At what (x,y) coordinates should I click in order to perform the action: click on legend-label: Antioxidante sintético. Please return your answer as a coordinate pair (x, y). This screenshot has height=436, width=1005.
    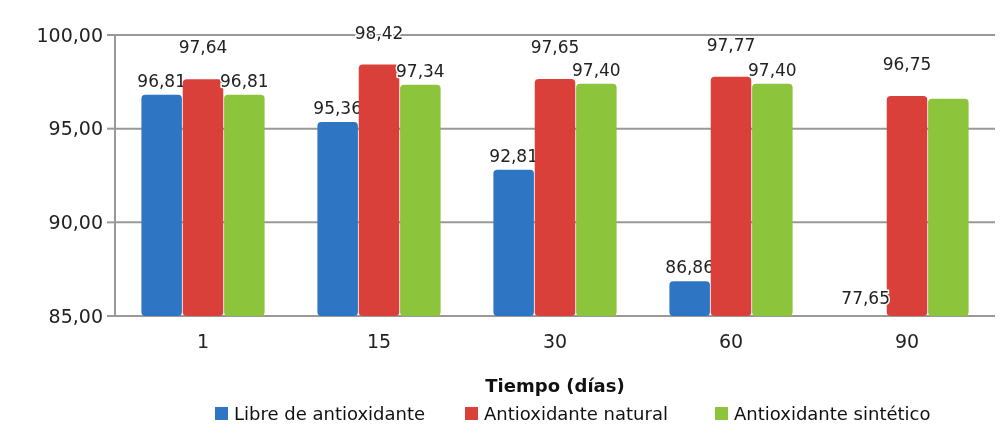
    Looking at the image, I should click on (832, 413).